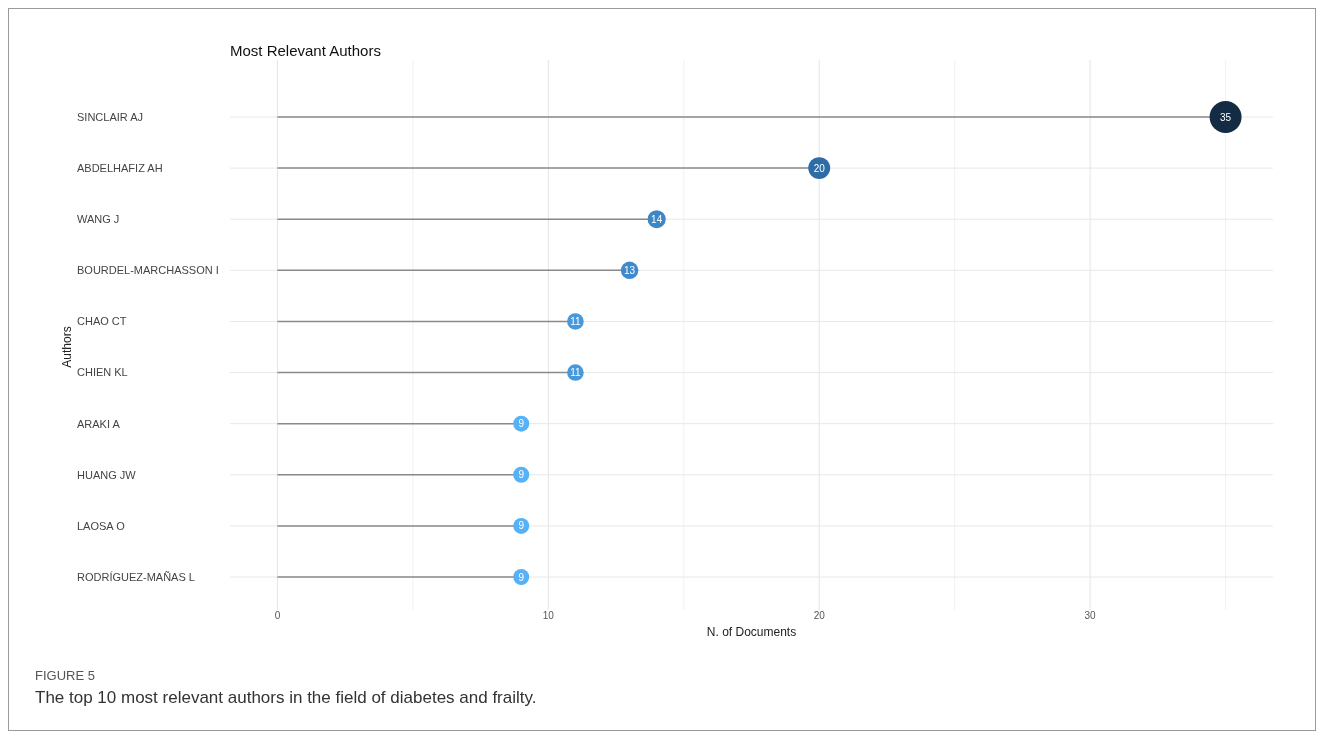  I want to click on y-tick-label: RODRÍGUEZ-MAÑAS L, so click(136, 576).